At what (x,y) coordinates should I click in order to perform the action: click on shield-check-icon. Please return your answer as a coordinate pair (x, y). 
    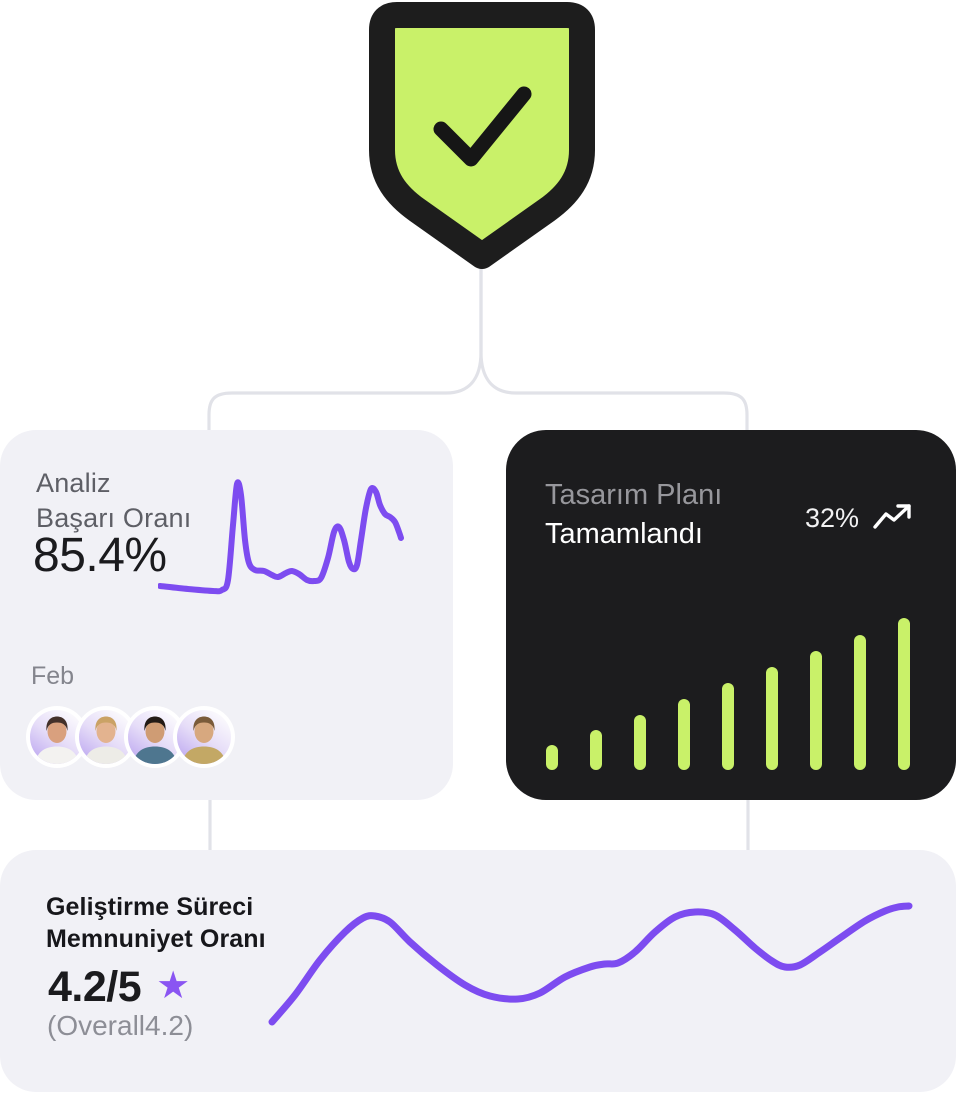
    Looking at the image, I should click on (482, 135).